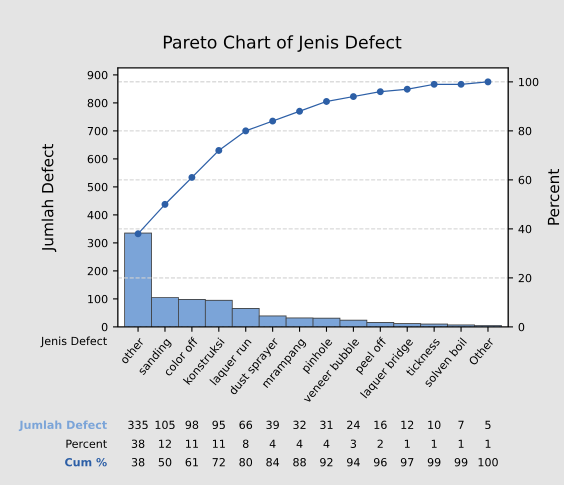 The width and height of the screenshot is (564, 485). Describe the element at coordinates (218, 462) in the screenshot. I see `data-label: 72` at that location.